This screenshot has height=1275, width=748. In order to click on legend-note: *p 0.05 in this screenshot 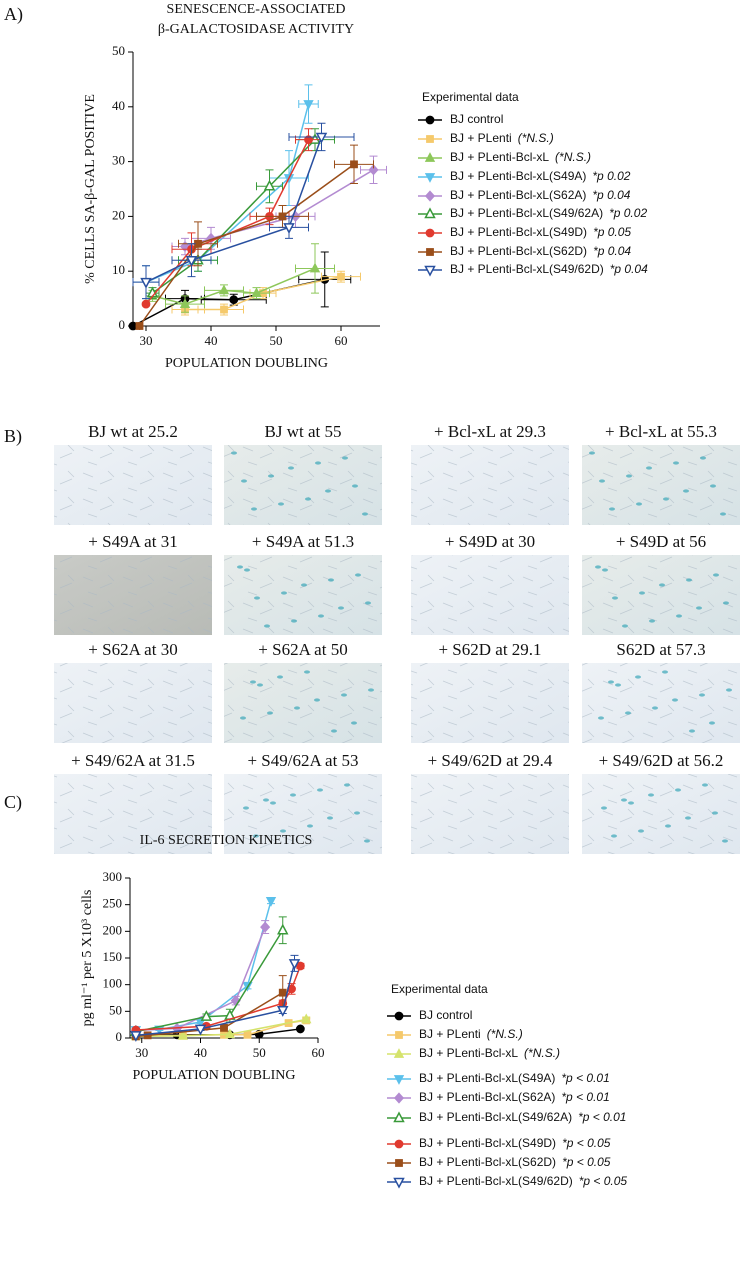, I will do `click(612, 232)`.